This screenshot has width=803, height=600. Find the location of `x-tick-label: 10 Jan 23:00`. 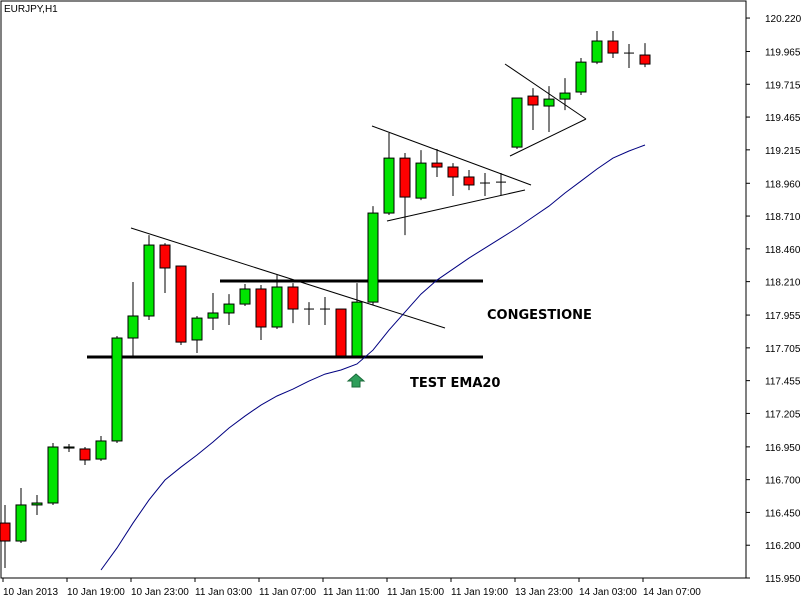

x-tick-label: 10 Jan 23:00 is located at coordinates (160, 592).